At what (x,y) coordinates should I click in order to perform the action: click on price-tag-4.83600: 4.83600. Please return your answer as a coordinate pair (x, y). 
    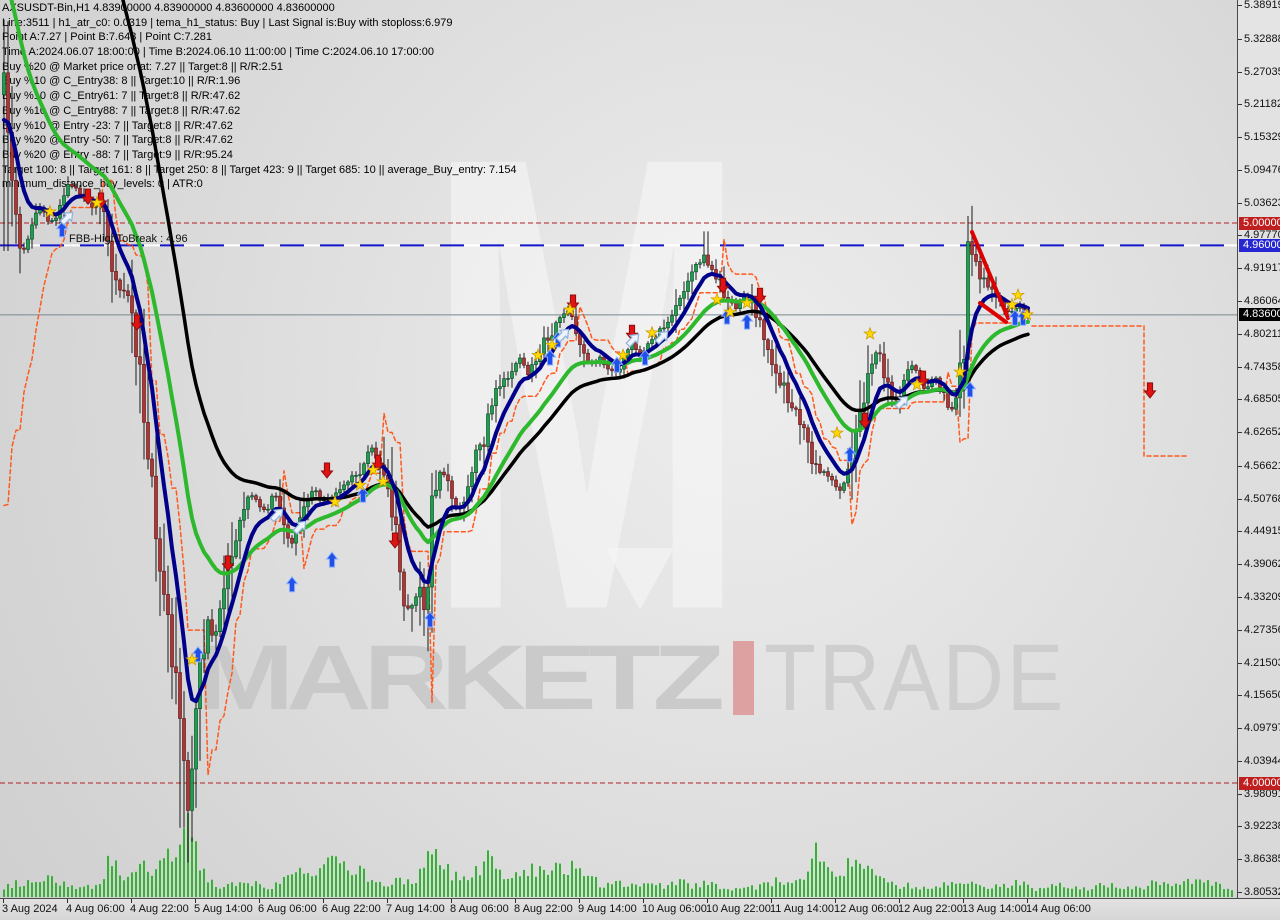
    Looking at the image, I should click on (1259, 314).